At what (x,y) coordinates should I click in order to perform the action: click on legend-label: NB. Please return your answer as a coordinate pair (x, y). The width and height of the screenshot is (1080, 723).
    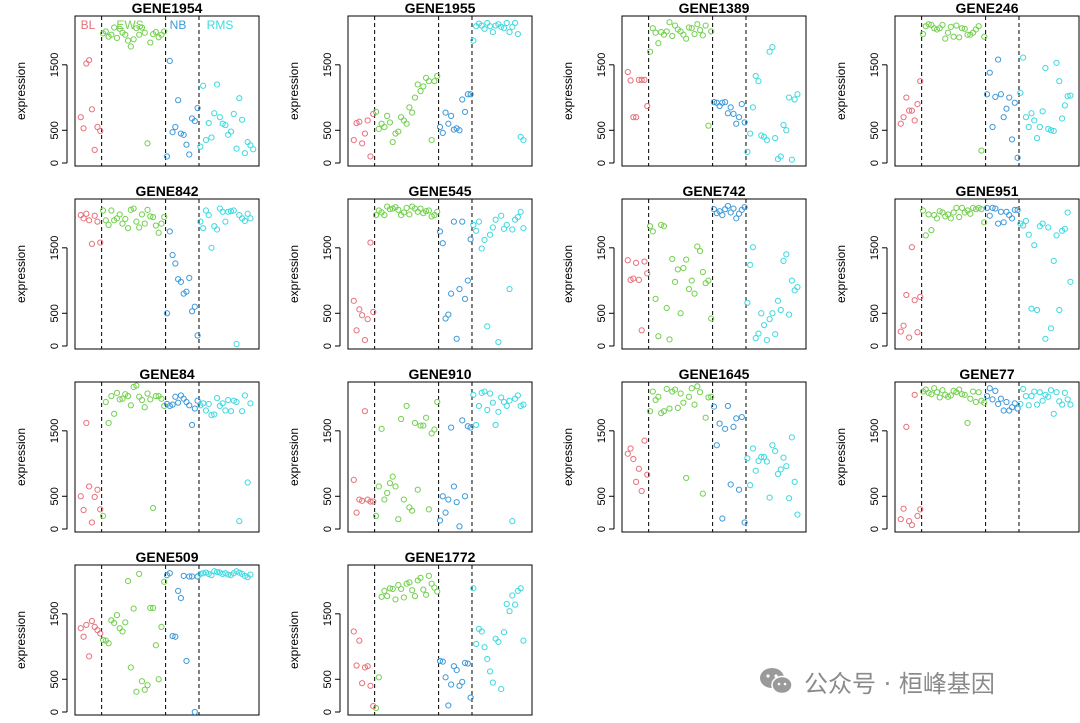
    Looking at the image, I should click on (178, 25).